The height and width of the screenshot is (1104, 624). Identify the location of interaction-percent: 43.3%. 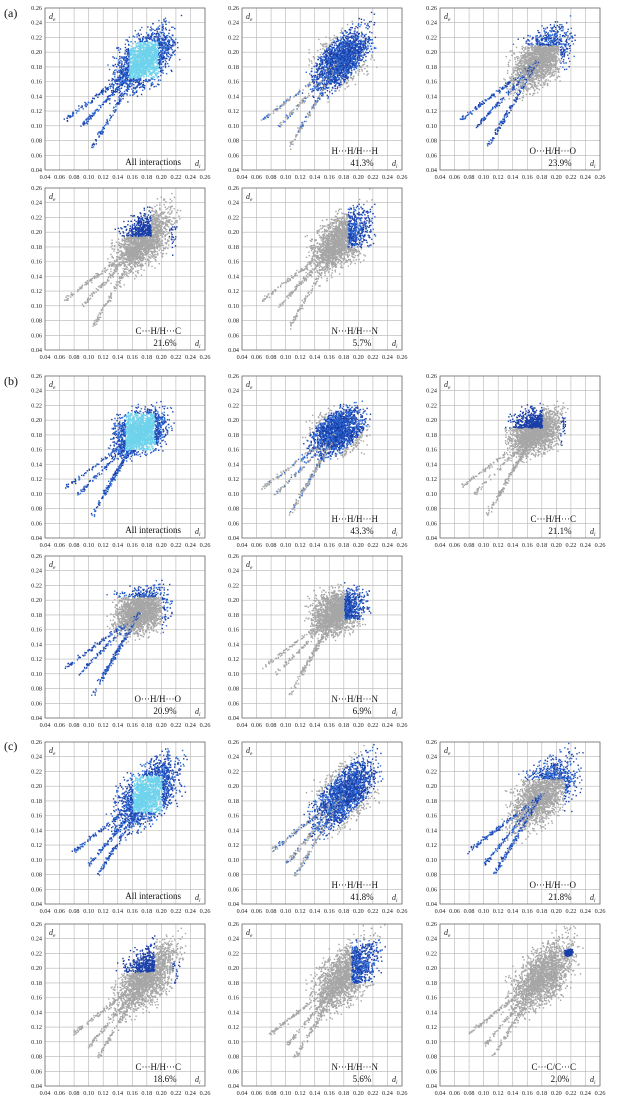
(362, 531).